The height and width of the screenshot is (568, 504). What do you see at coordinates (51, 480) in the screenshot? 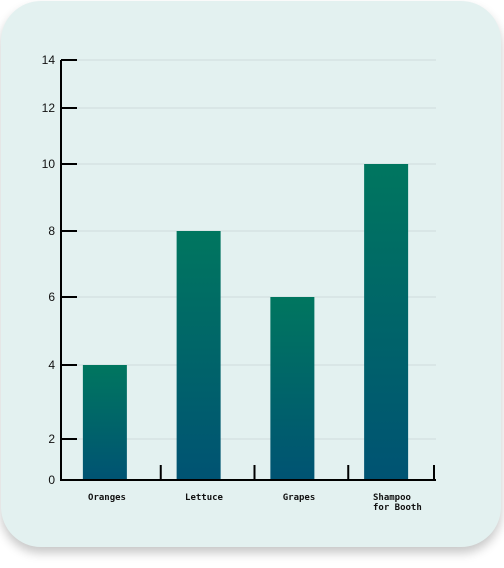
I see `y-tick-label: 0` at bounding box center [51, 480].